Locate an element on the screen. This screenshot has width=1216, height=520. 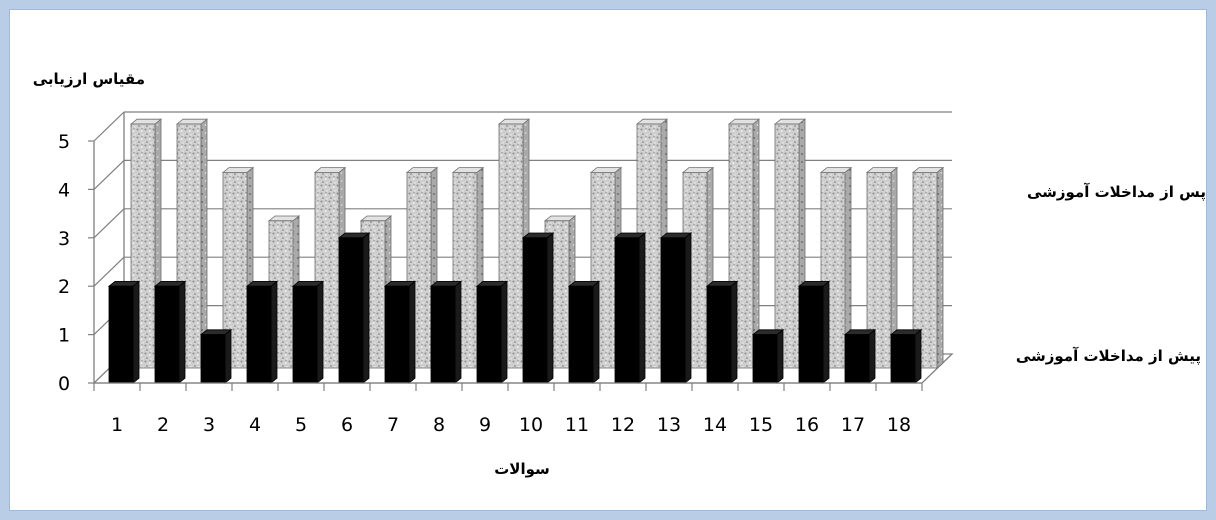
x-tick-label: 12 is located at coordinates (623, 425).